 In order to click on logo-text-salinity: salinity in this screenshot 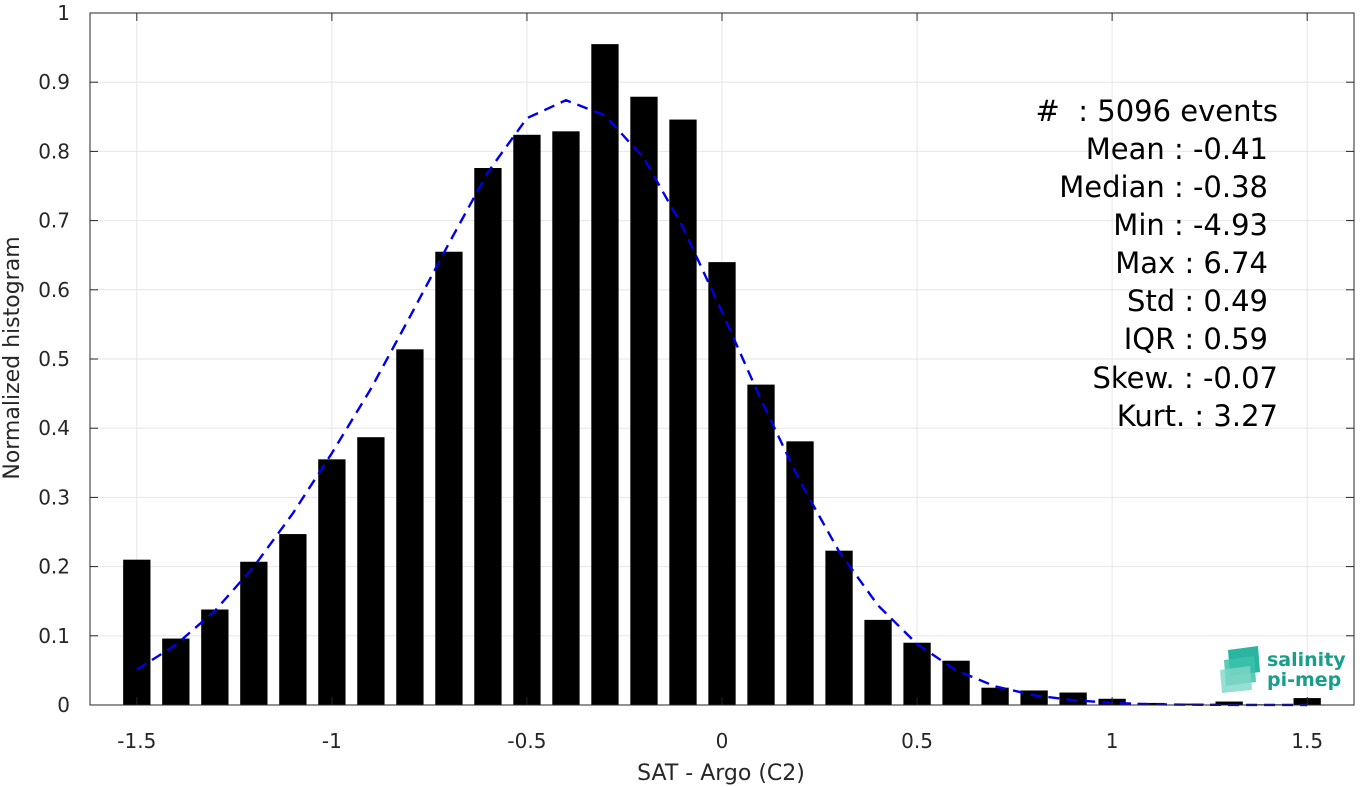, I will do `click(1306, 660)`.